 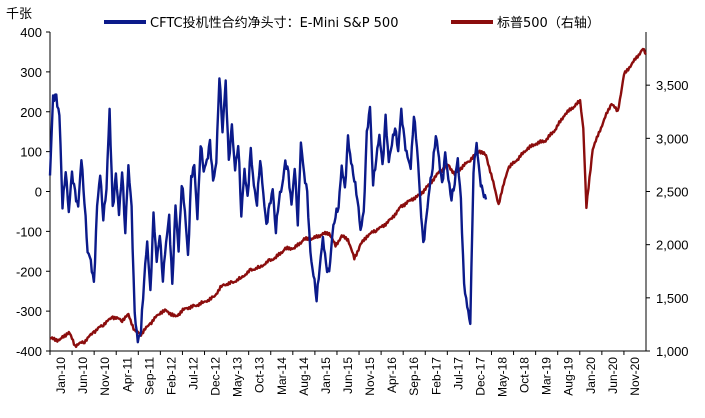 What do you see at coordinates (613, 375) in the screenshot?
I see `x-tick-label: Jun-20` at bounding box center [613, 375].